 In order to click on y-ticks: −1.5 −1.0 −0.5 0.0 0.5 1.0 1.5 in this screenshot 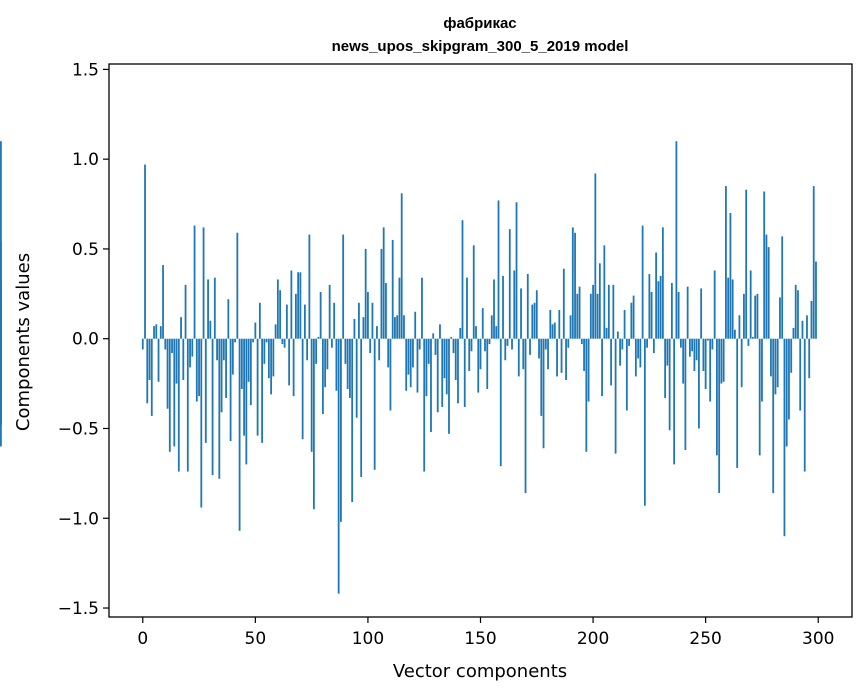, I will do `click(83, 339)`.